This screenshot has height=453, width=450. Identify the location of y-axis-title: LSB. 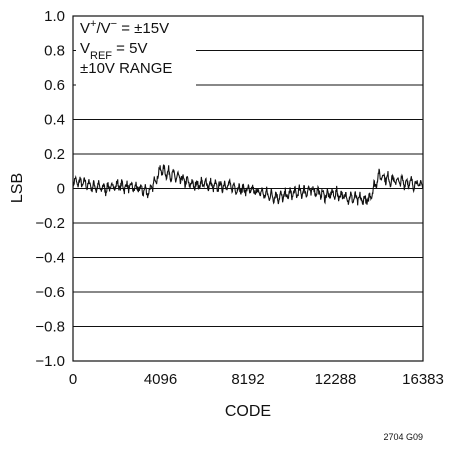
(17, 188).